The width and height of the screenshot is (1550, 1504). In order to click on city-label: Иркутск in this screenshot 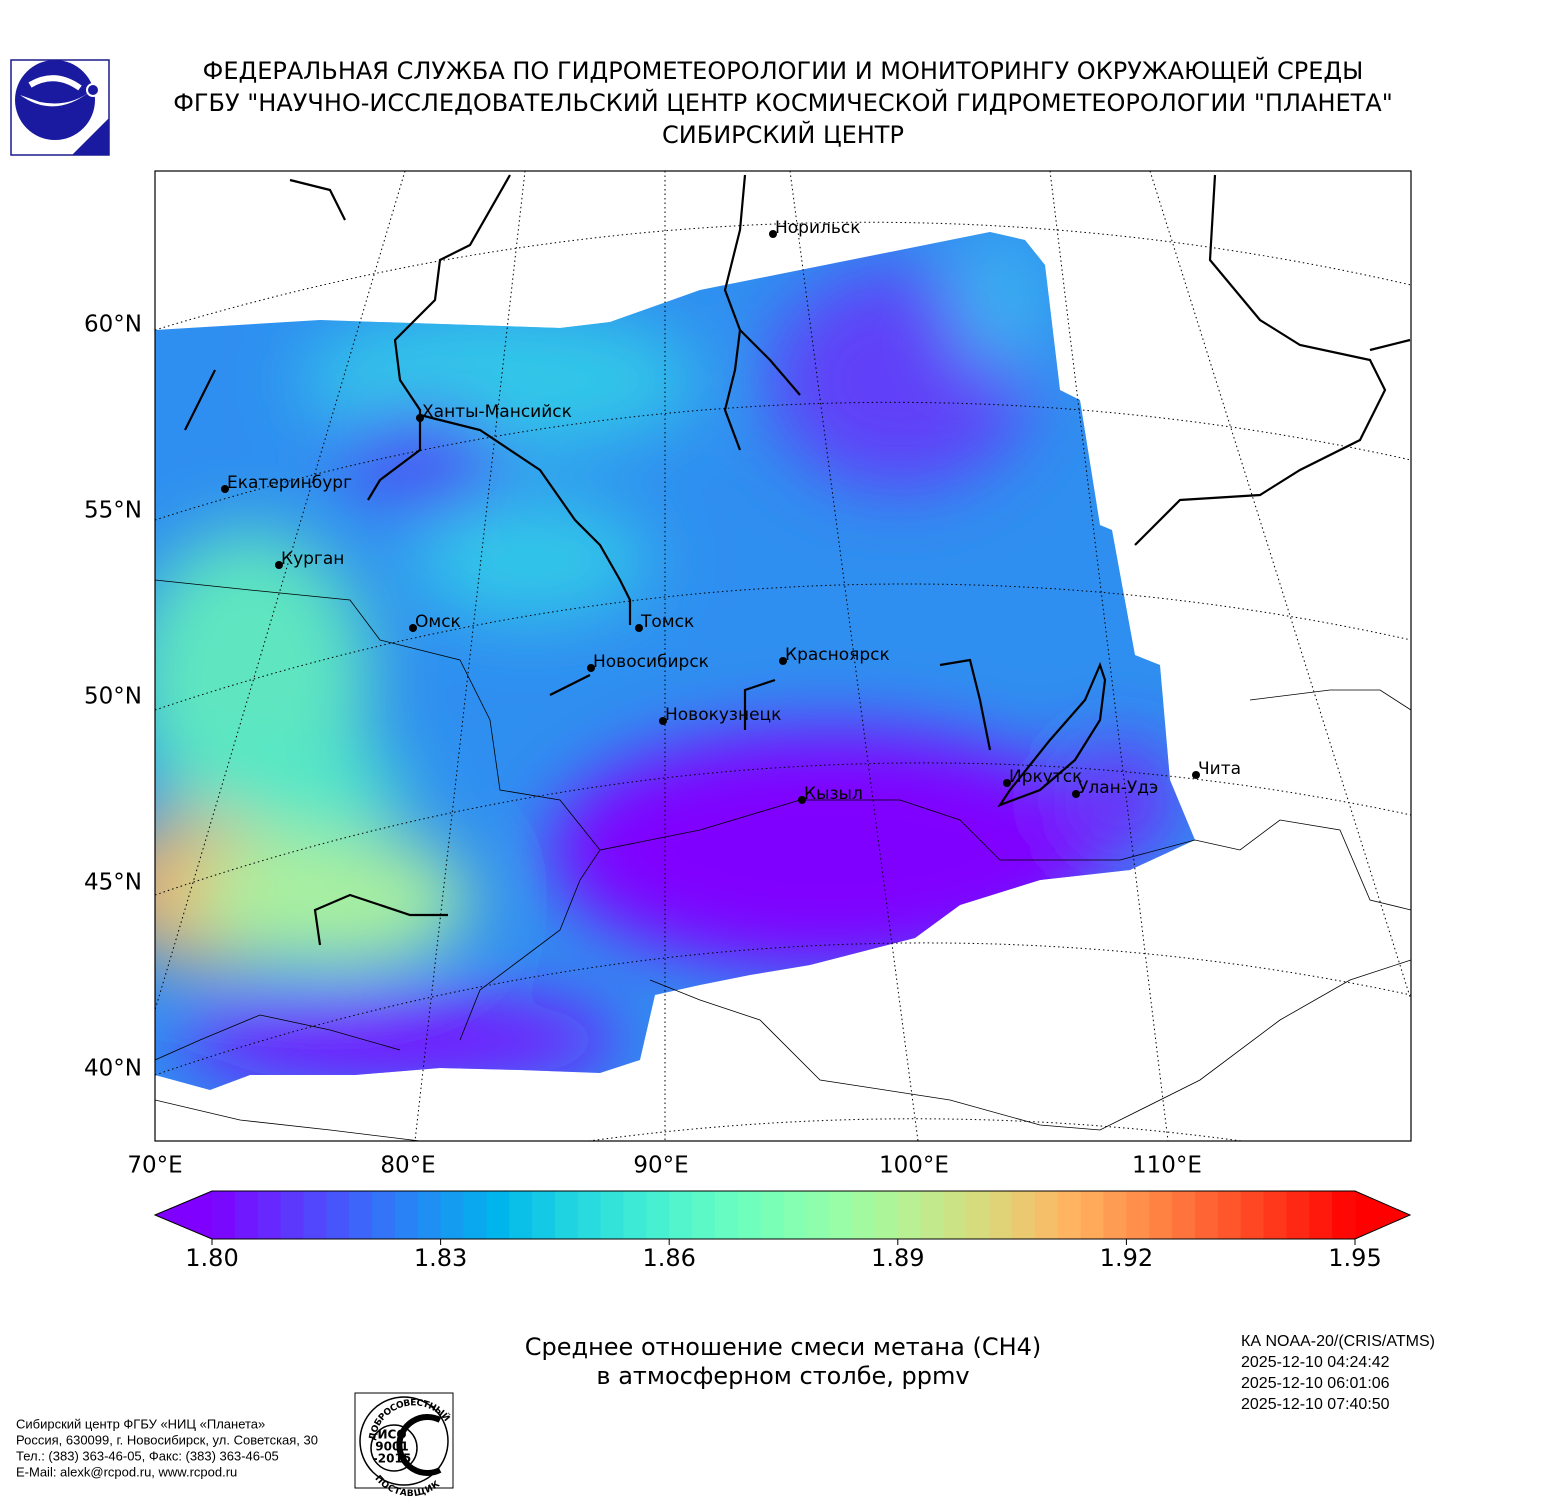, I will do `click(1045, 777)`.